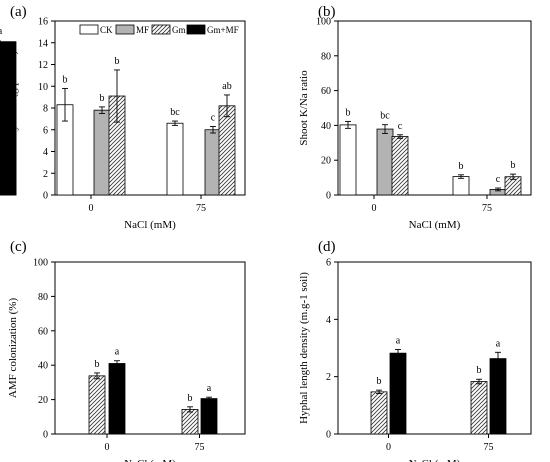 This screenshot has width=550, height=462. I want to click on panel-label: (a), so click(18, 12).